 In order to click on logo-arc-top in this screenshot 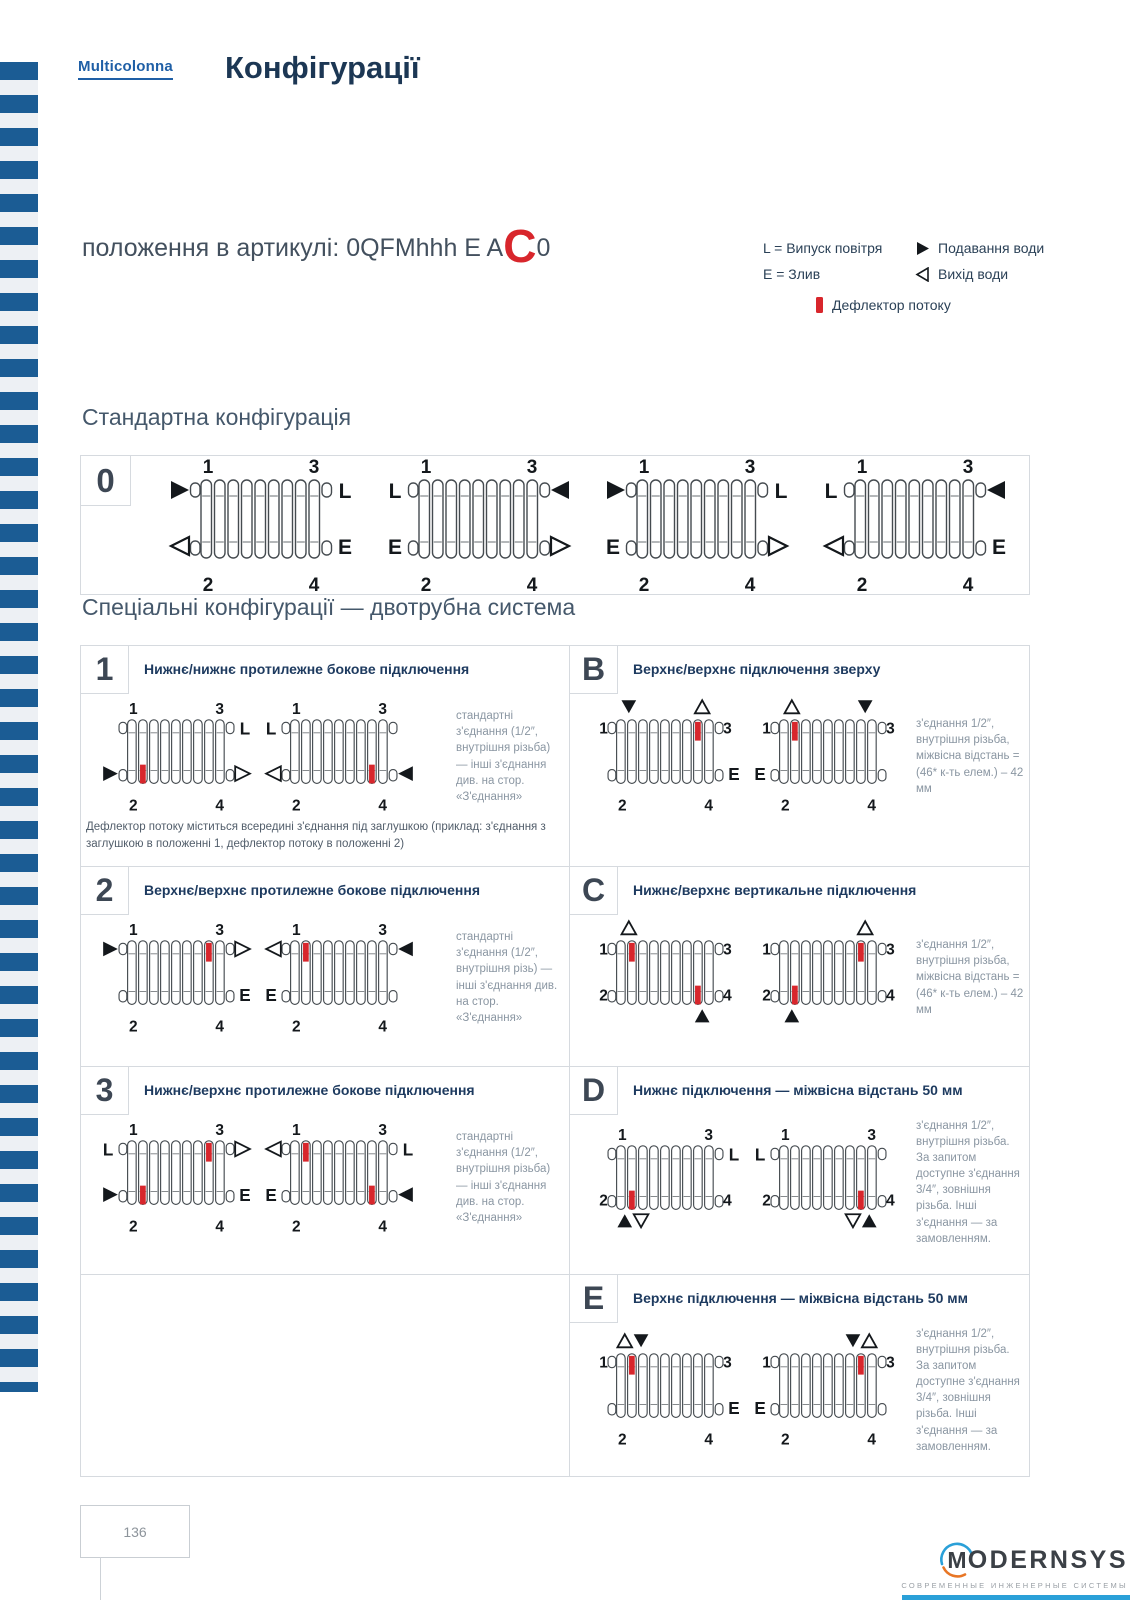, I will do `click(956, 1554)`.